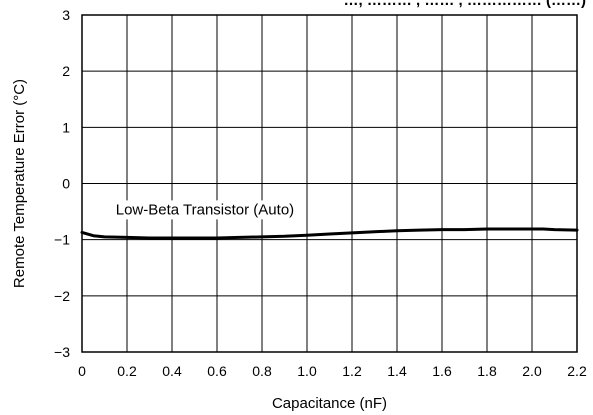 This screenshot has width=593, height=415. Describe the element at coordinates (66, 71) in the screenshot. I see `y-tick-label: 2` at that location.